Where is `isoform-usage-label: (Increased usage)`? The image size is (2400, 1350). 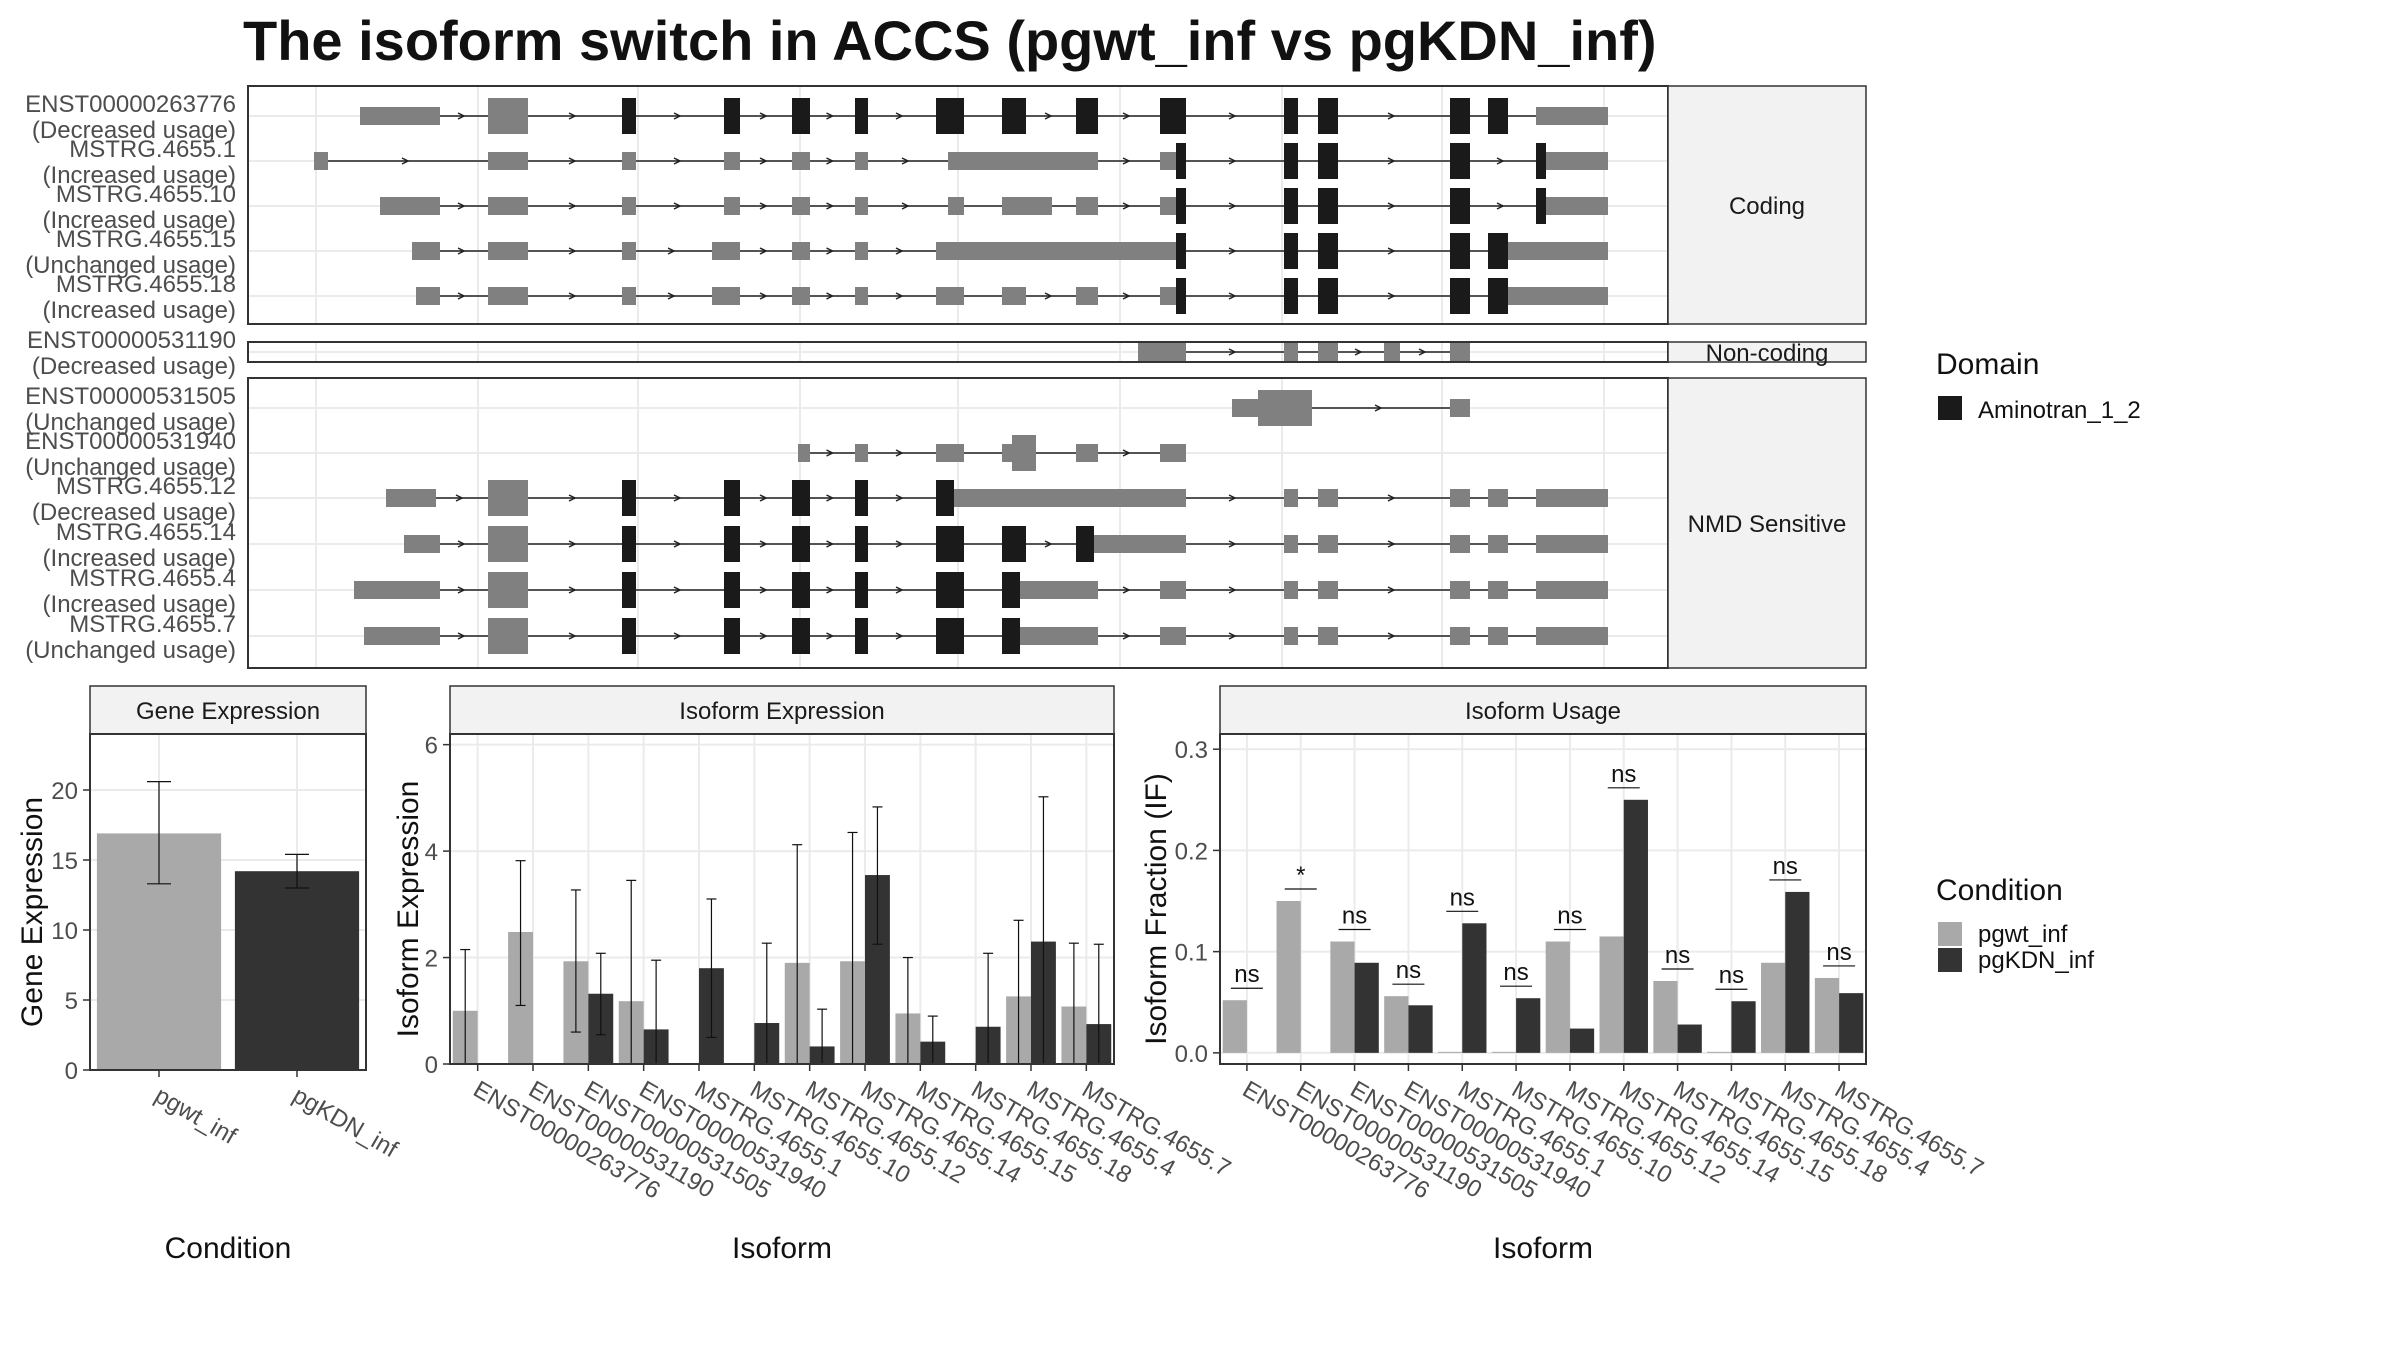
isoform-usage-label: (Increased usage) is located at coordinates (139, 558).